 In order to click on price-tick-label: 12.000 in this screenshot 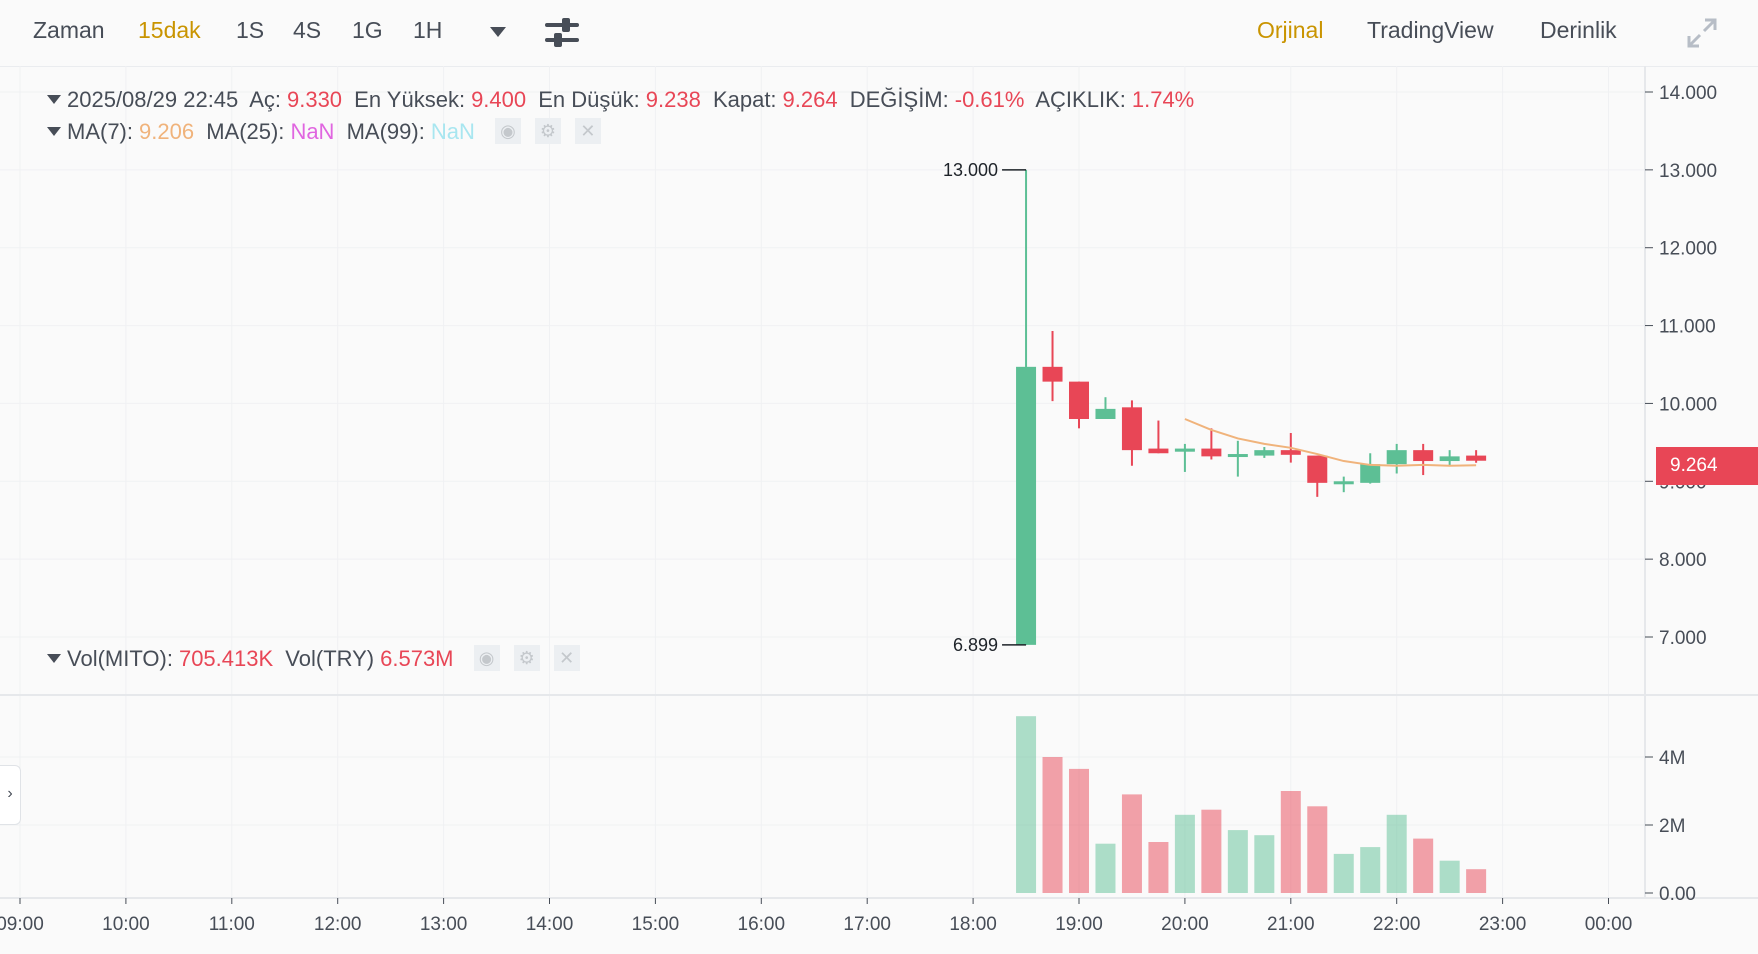, I will do `click(1688, 249)`.